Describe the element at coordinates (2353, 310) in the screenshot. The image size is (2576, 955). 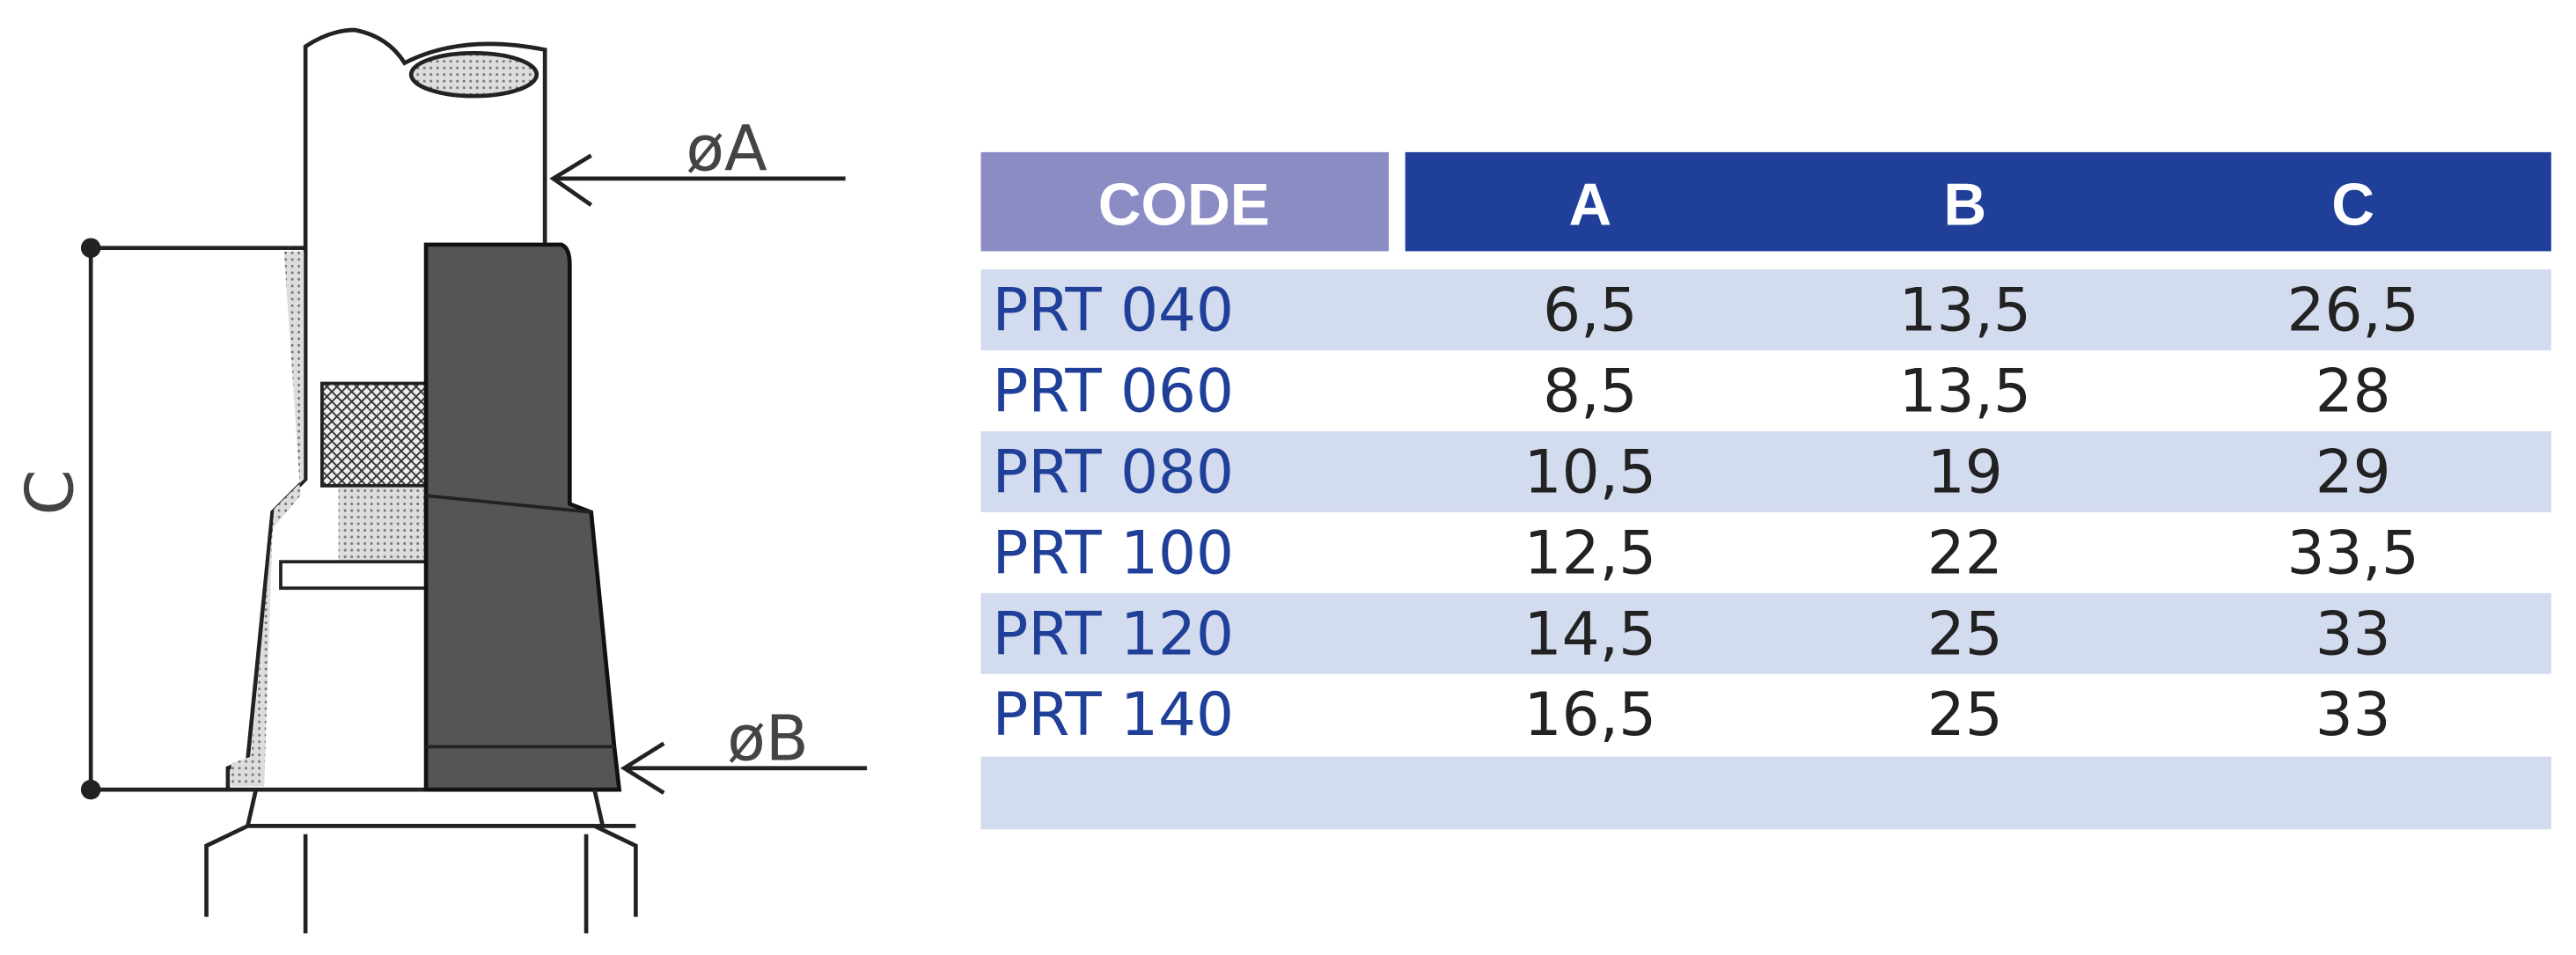
I see `value-cell: 26,5` at that location.